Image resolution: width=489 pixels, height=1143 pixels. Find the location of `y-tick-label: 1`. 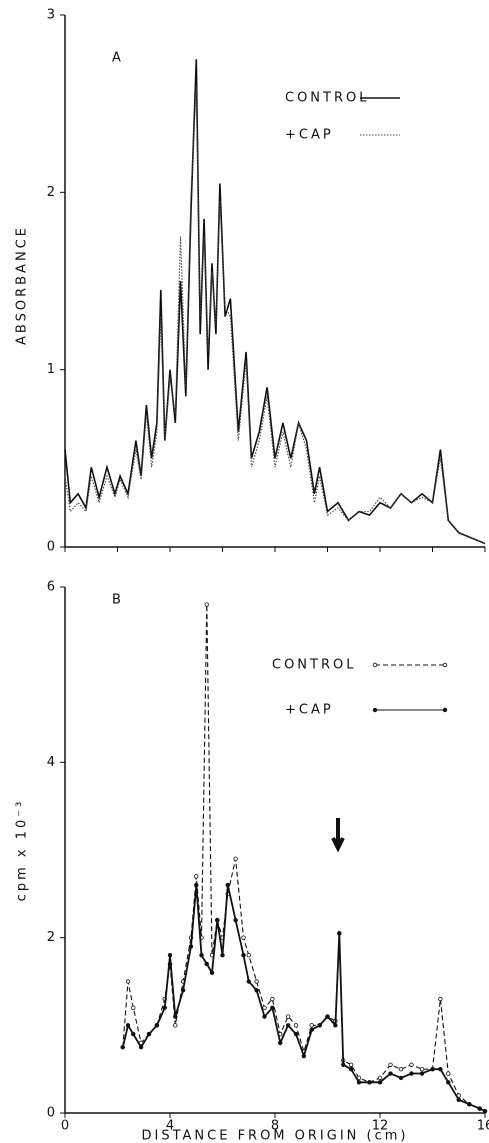

y-tick-label: 1 is located at coordinates (51, 369).